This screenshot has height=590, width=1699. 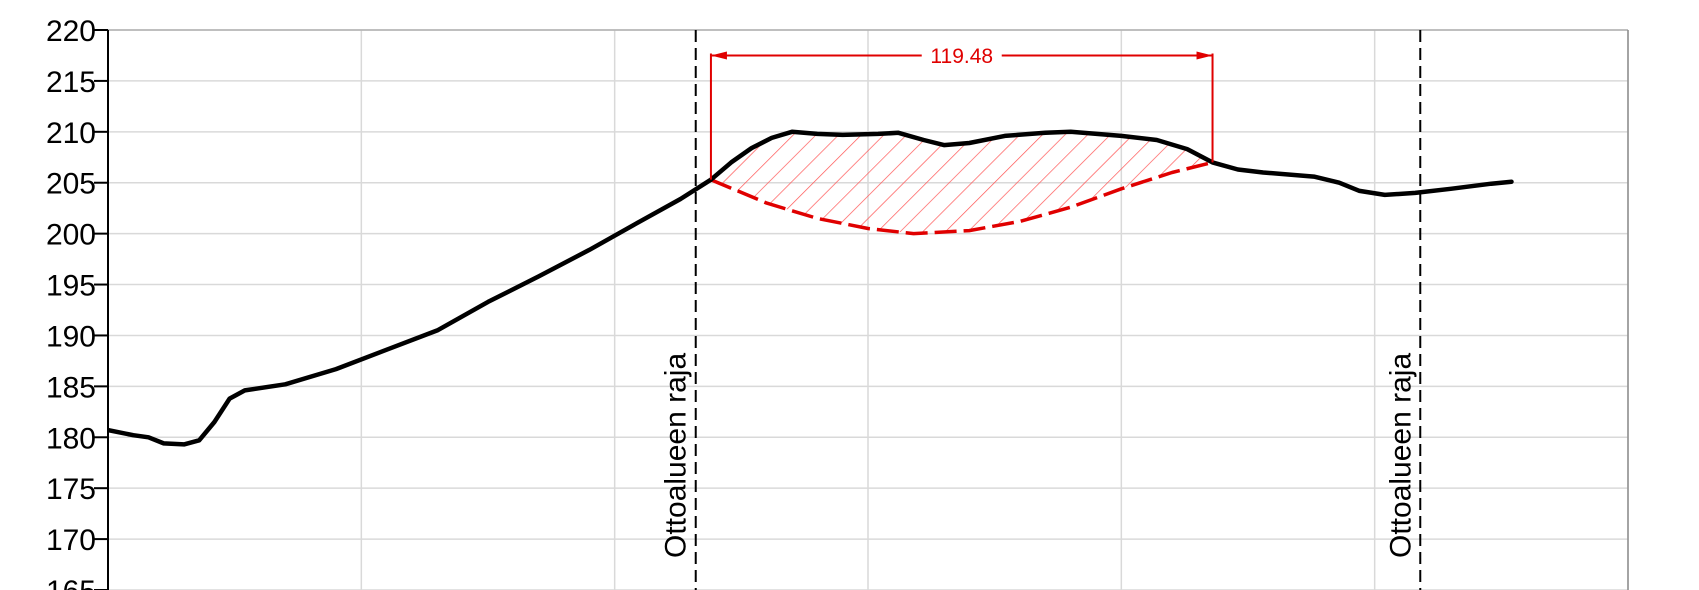 I want to click on y-tick-label: 195, so click(x=71, y=286).